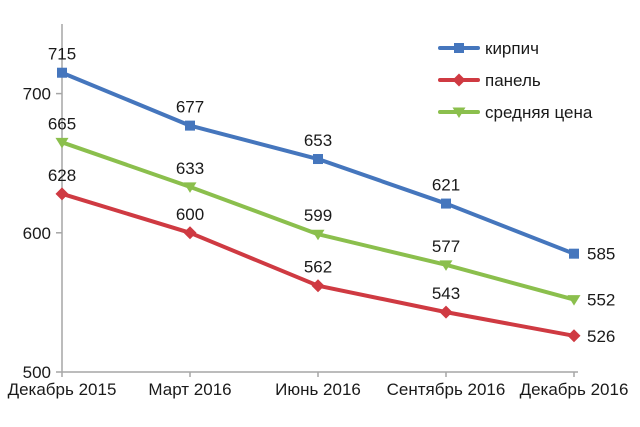 This screenshot has width=640, height=427. I want to click on data-label: 677, so click(190, 107).